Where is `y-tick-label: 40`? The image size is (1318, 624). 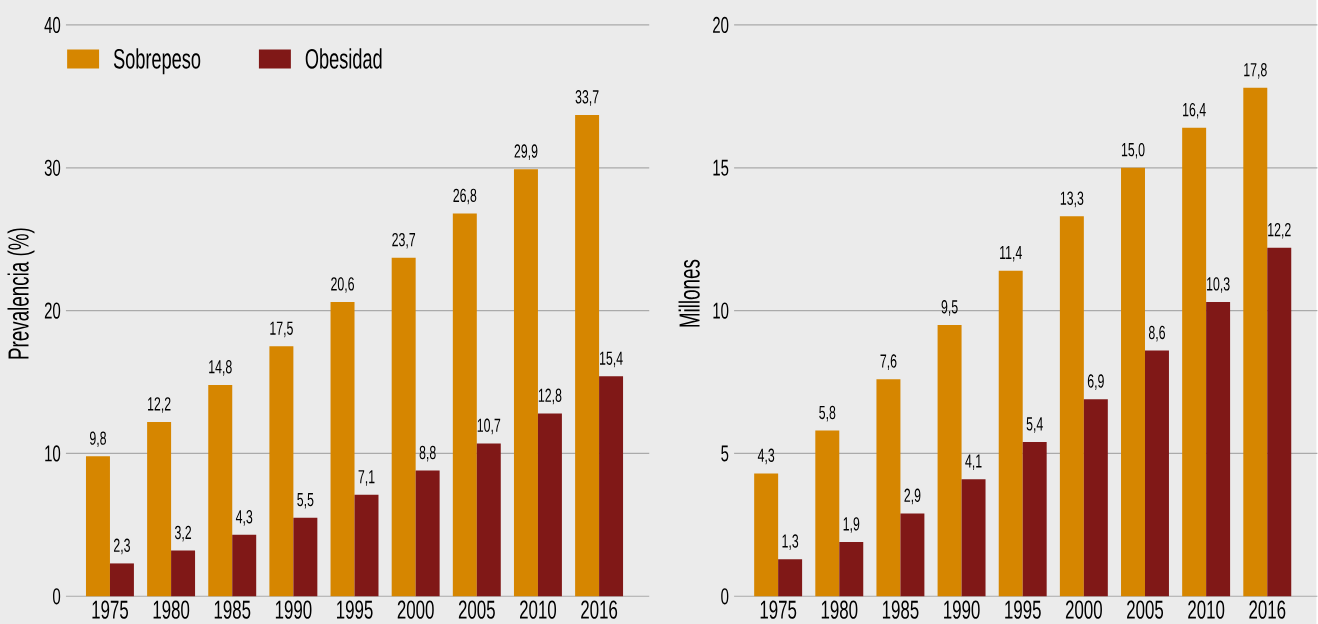 y-tick-label: 40 is located at coordinates (52, 24).